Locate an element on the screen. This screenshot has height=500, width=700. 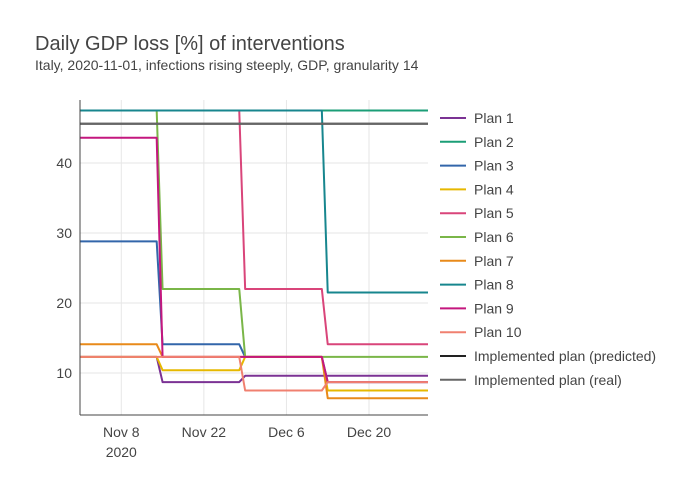
x-tick-label: Nov 8 is located at coordinates (121, 432).